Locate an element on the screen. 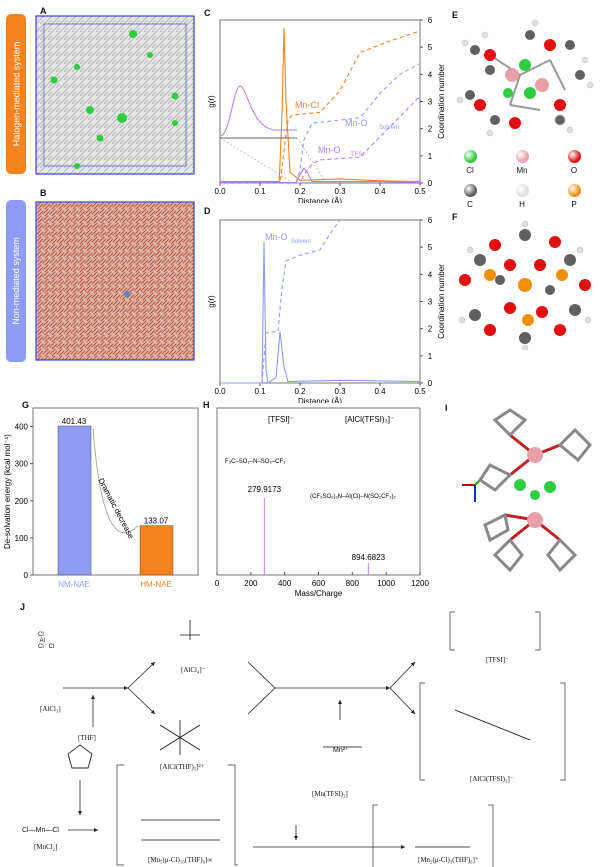  decrease-arrow is located at coordinates (115, 481).